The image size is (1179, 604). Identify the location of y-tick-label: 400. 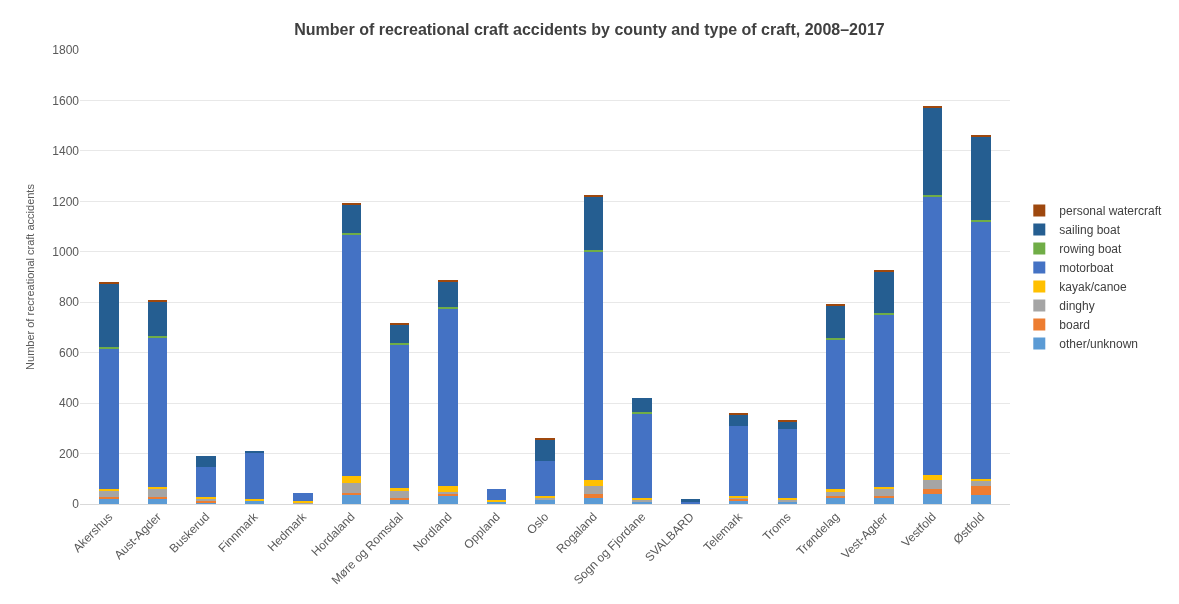
(69, 403).